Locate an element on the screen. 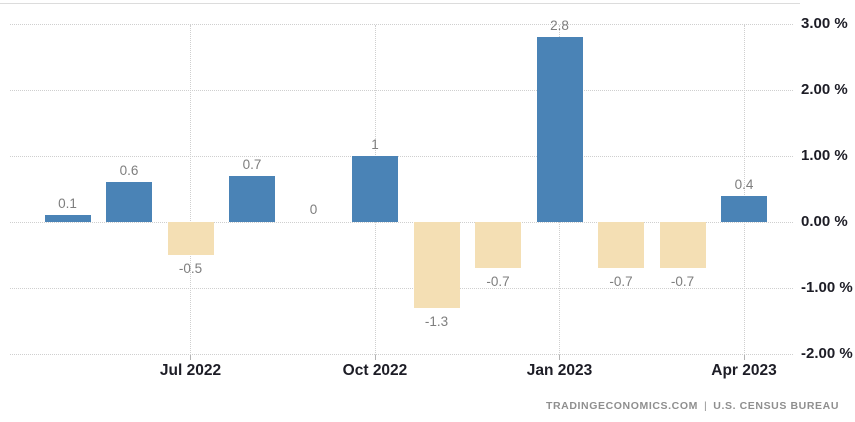 Image resolution: width=855 pixels, height=422 pixels. y-tick-label: 2.00 % is located at coordinates (824, 89).